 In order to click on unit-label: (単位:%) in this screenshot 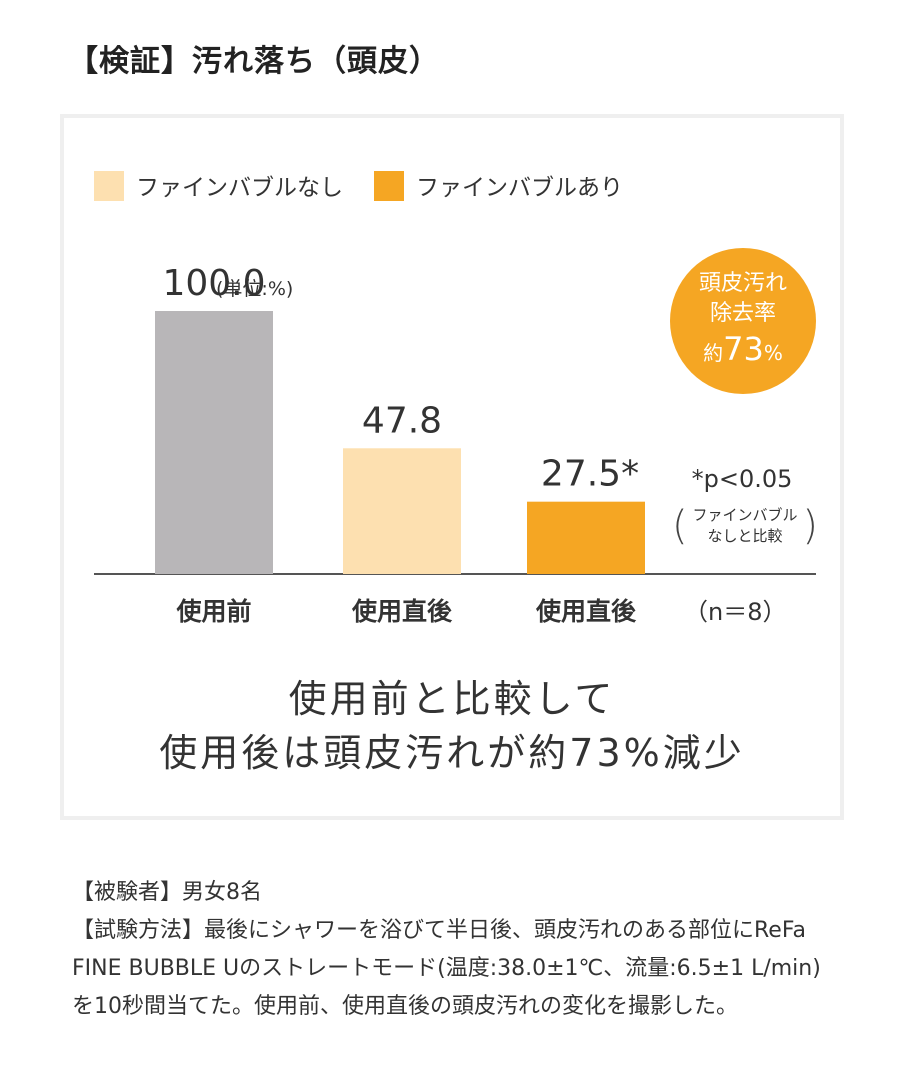, I will do `click(254, 289)`.